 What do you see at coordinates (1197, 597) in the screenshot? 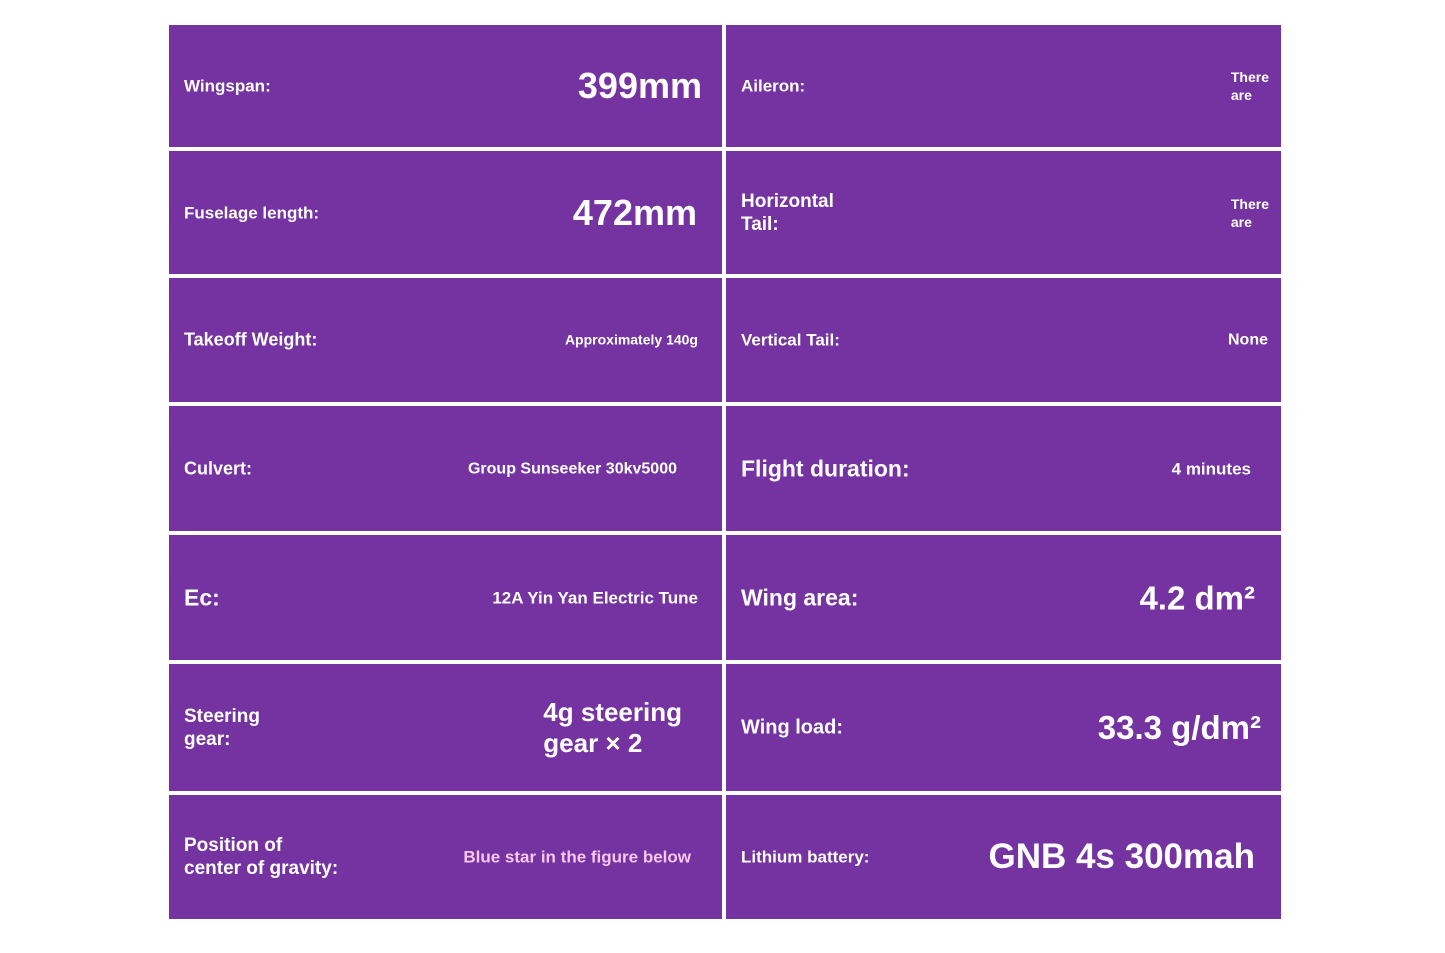
I see `spec-value: 4.2 dm²` at bounding box center [1197, 597].